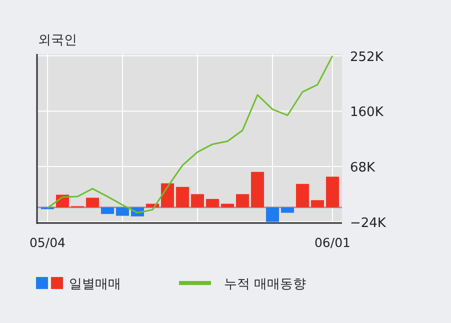  Describe the element at coordinates (367, 112) in the screenshot. I see `y-tick-label: 160K` at that location.